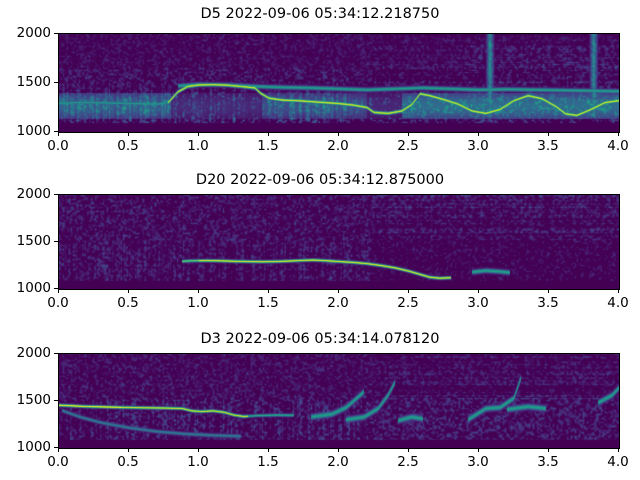 This screenshot has height=480, width=640. What do you see at coordinates (320, 14) in the screenshot?
I see `panel-title: D5 2022-09-06 05:34:12.218750` at bounding box center [320, 14].